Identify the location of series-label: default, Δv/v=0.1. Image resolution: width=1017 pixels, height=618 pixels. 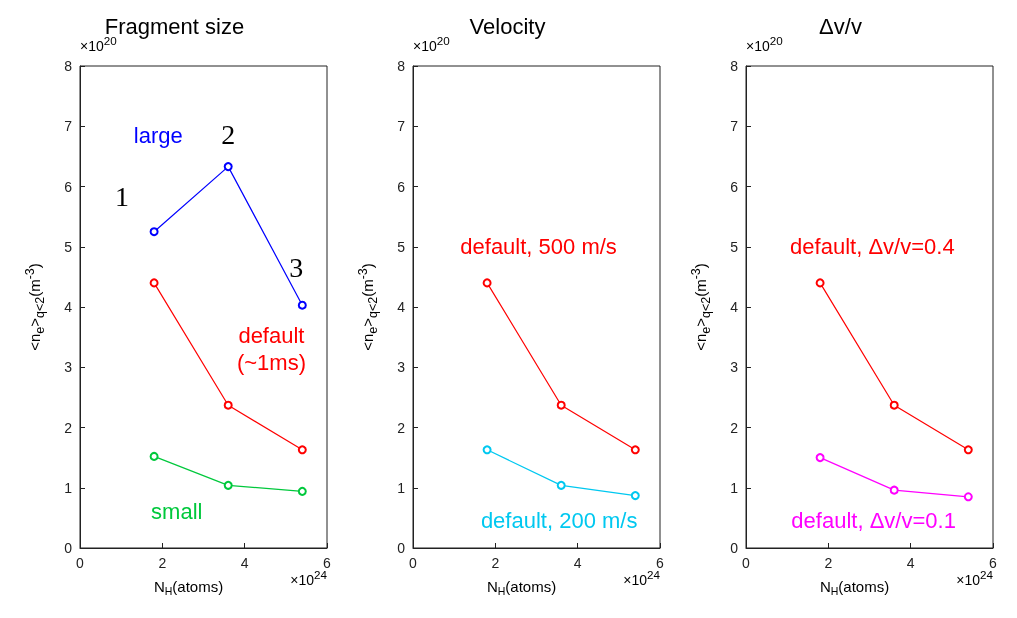
(873, 521).